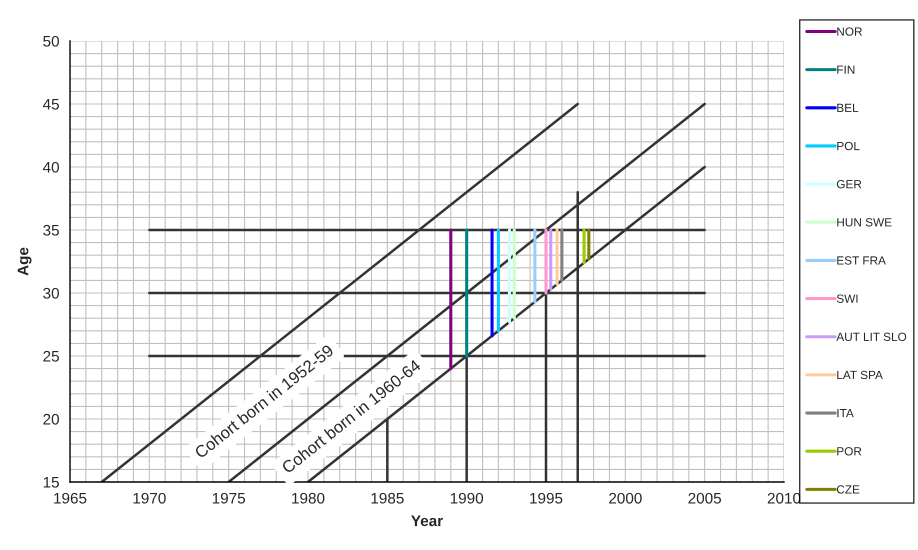 The width and height of the screenshot is (918, 550). Describe the element at coordinates (847, 108) in the screenshot. I see `legend-label: BEL` at that location.